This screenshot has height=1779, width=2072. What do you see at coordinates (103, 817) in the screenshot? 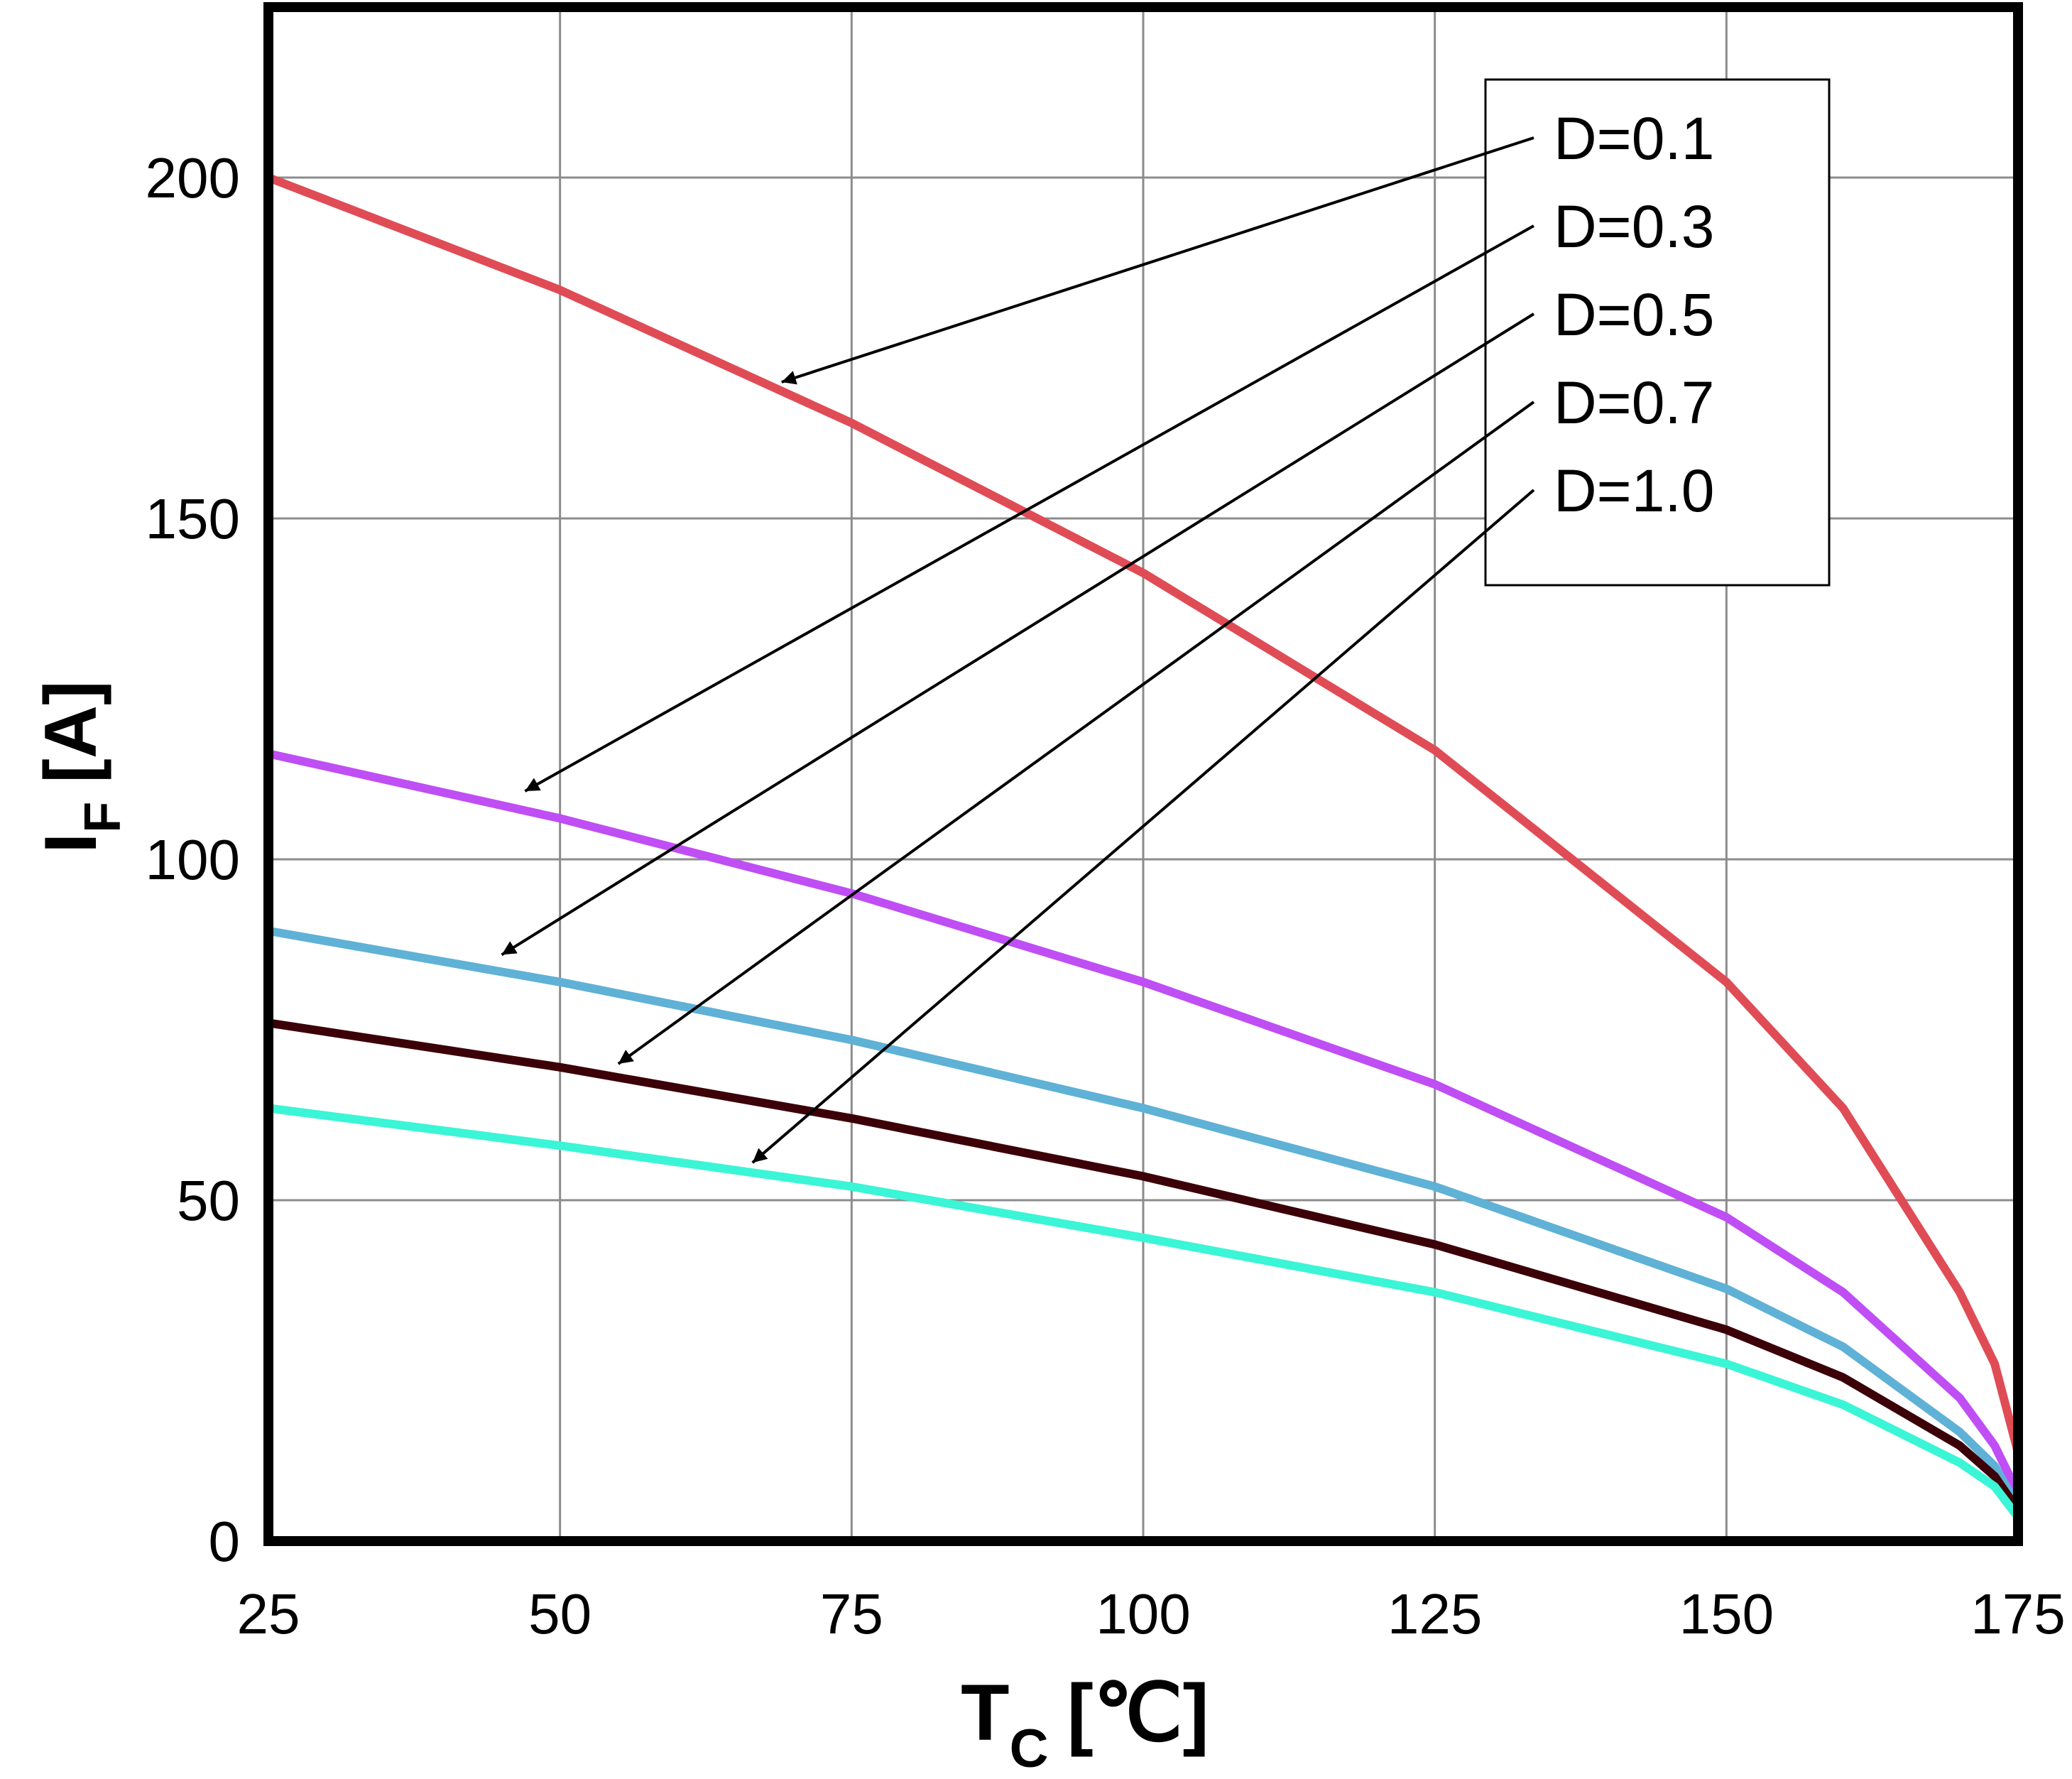
I see `y-axis-title-sub: F` at bounding box center [103, 817].